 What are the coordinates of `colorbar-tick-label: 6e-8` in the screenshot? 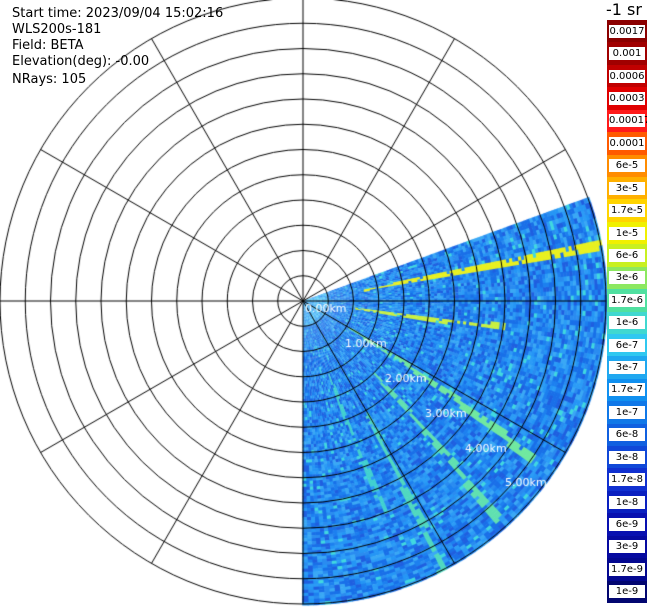 It's located at (627, 435).